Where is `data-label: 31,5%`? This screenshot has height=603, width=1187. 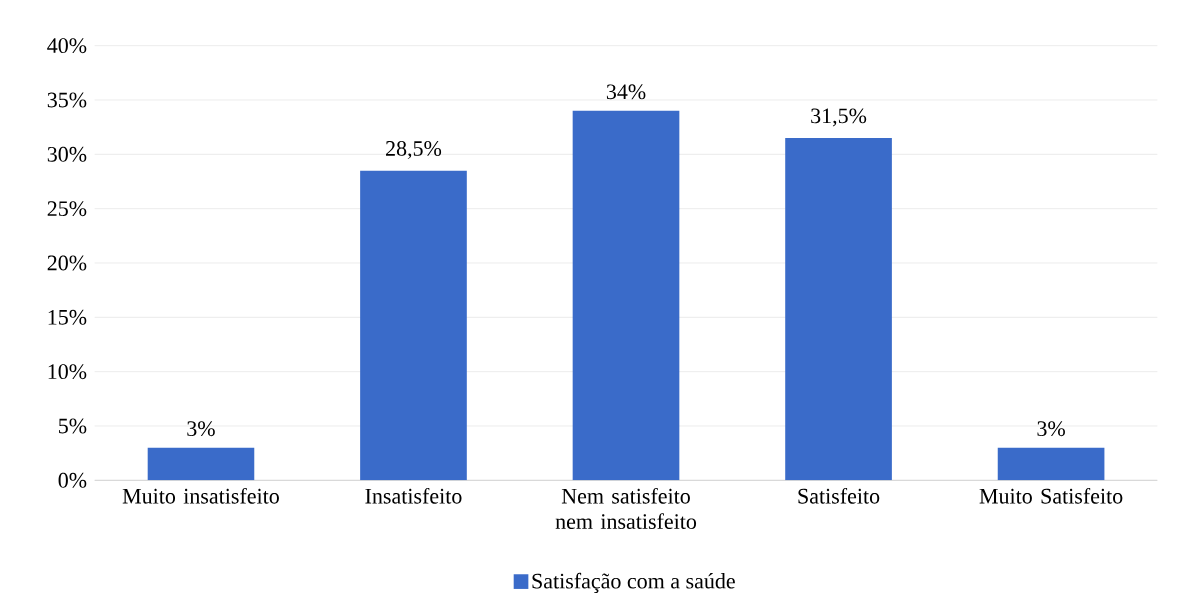
data-label: 31,5% is located at coordinates (839, 117).